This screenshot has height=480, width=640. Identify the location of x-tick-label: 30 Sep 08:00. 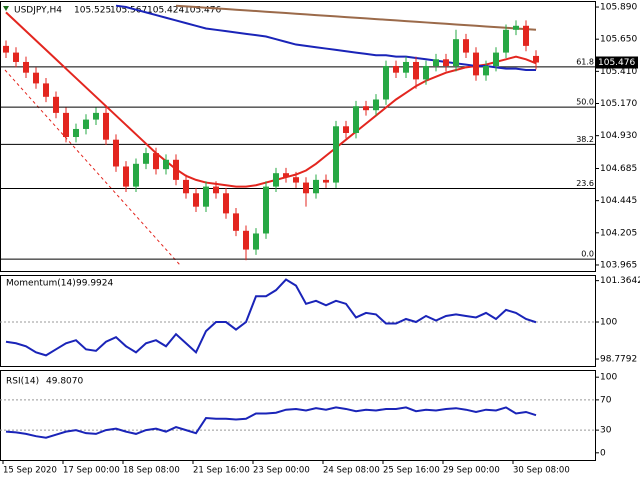
(541, 471).